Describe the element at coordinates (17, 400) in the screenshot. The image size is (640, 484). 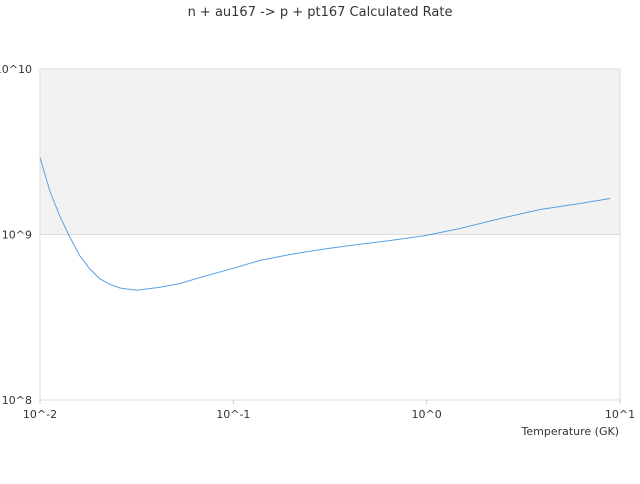
I see `y-tick-label: 10^8` at that location.